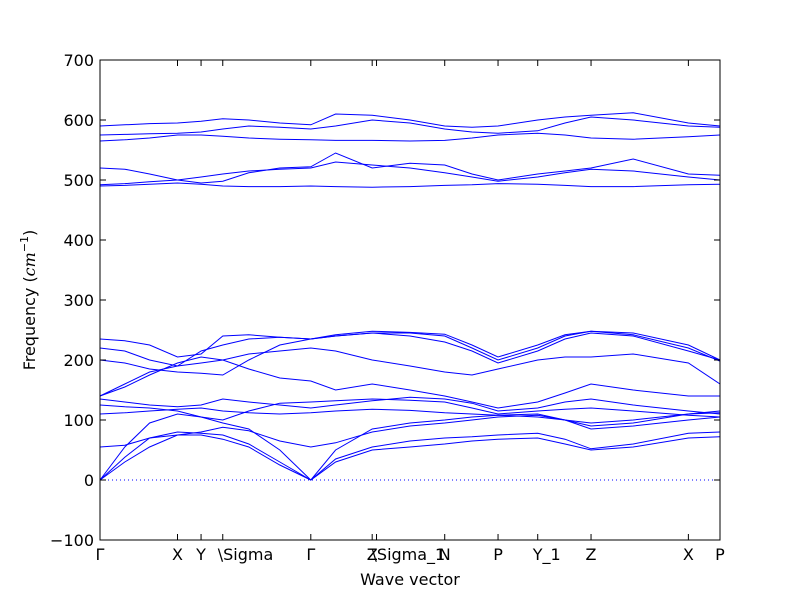 The image size is (800, 605). I want to click on x-tick-label-8: N, so click(445, 554).